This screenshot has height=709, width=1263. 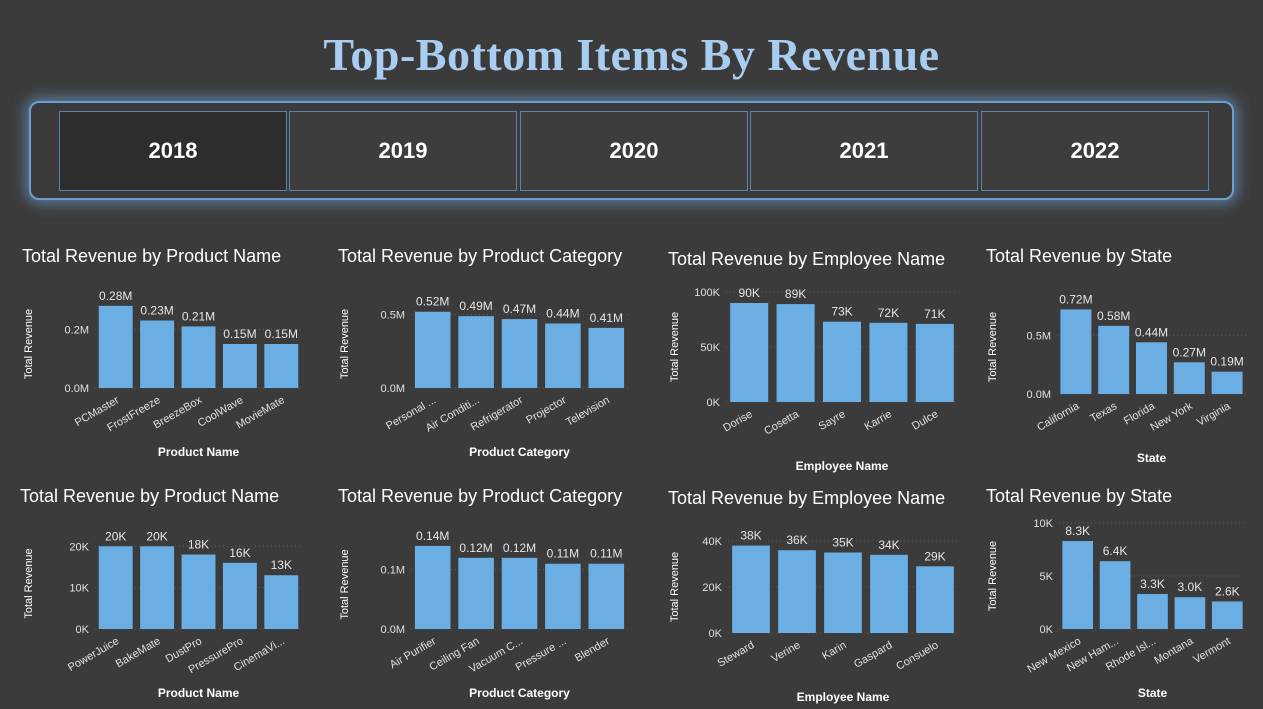 I want to click on data-label: 89K, so click(x=795, y=294).